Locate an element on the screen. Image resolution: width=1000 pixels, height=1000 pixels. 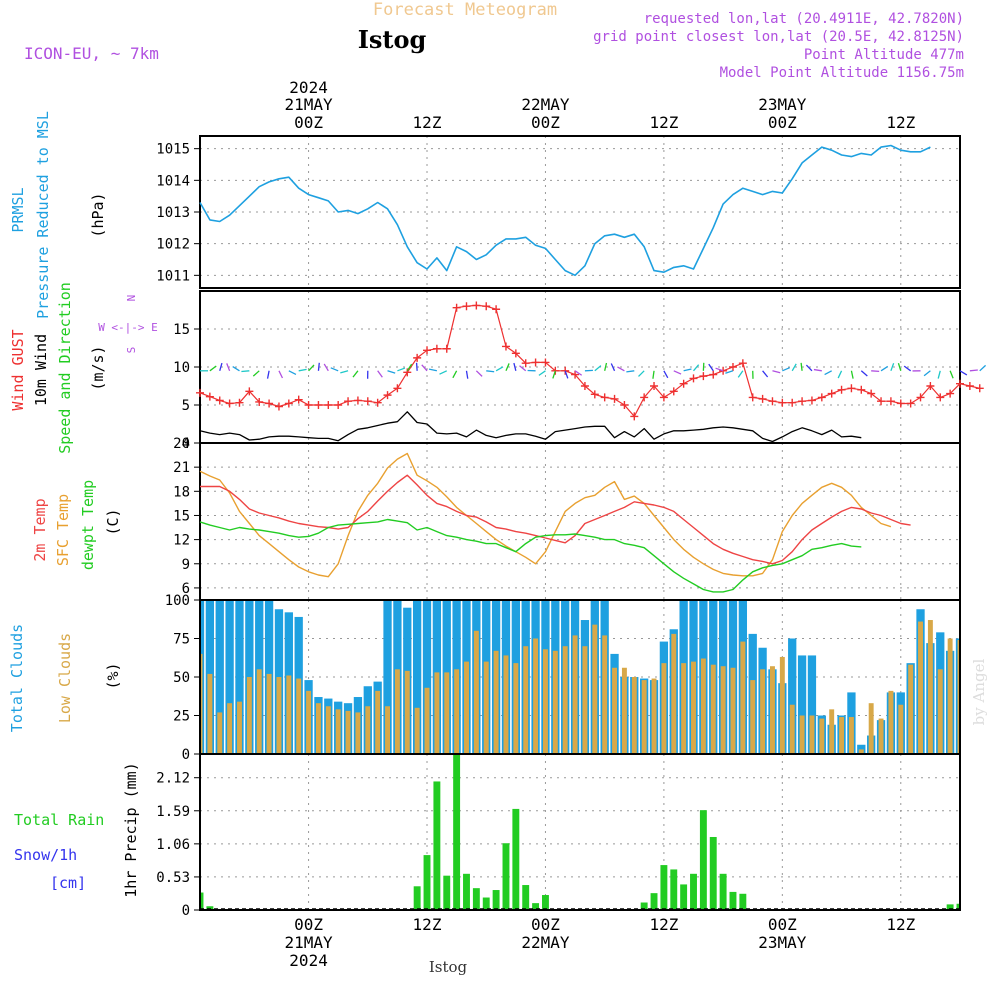
y-tick-label: 15 is located at coordinates (181, 516).